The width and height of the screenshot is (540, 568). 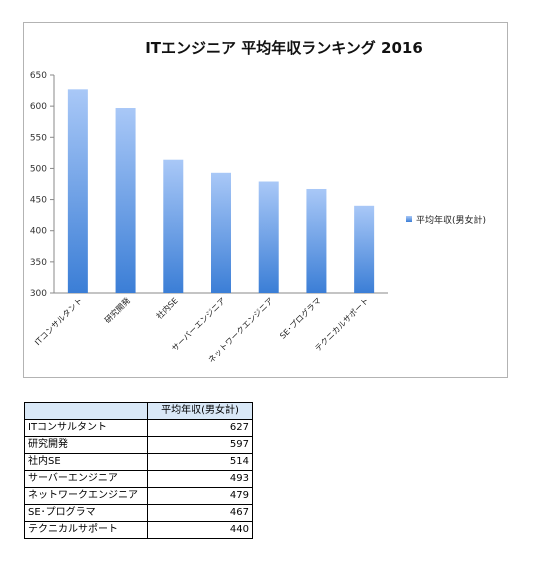 I want to click on x-category-label: SE･プログラマ, so click(x=299, y=317).